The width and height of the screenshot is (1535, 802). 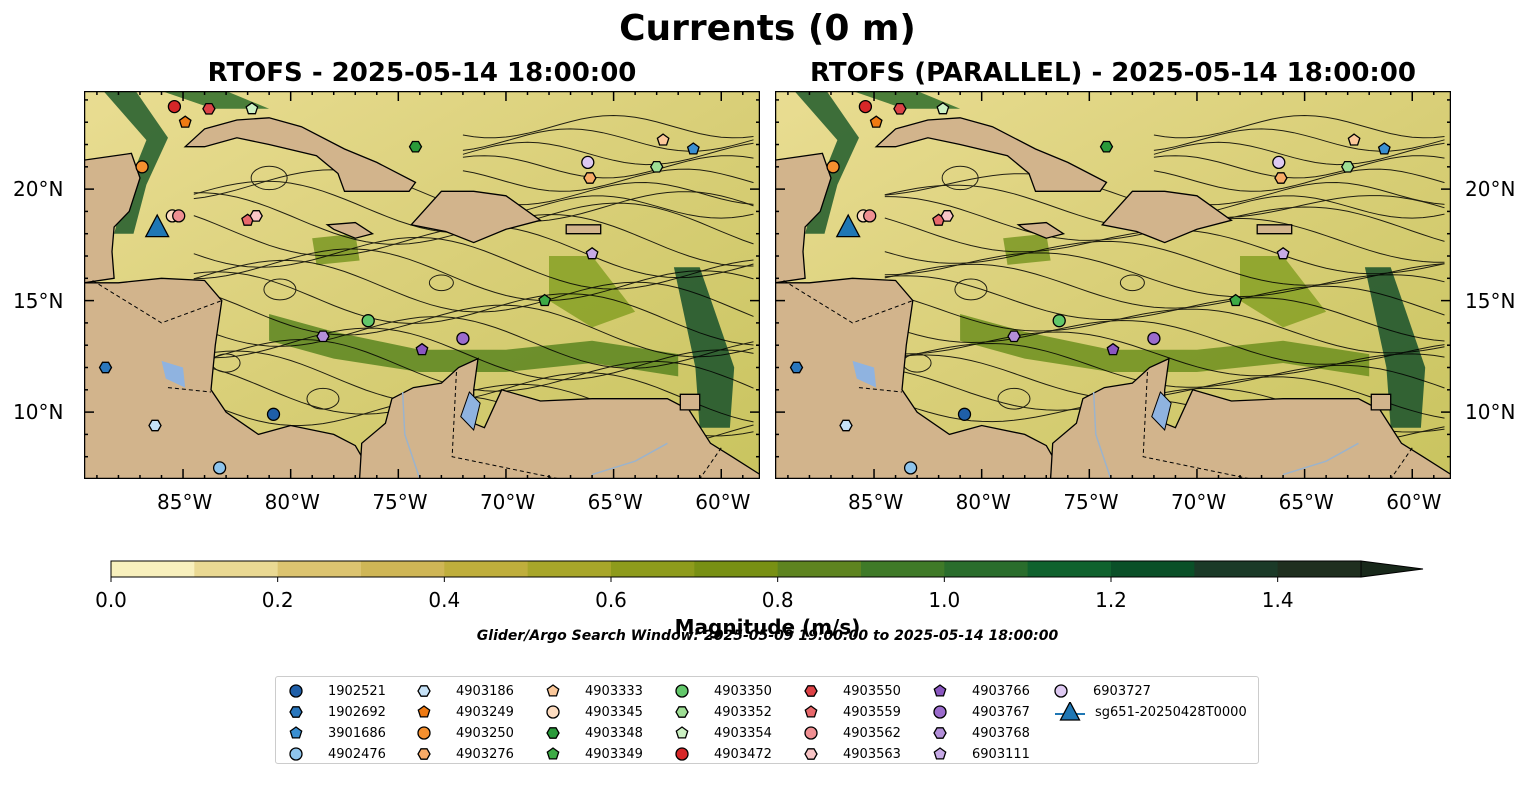 What do you see at coordinates (1414, 502) in the screenshot?
I see `x-tick-label: 60°W` at bounding box center [1414, 502].